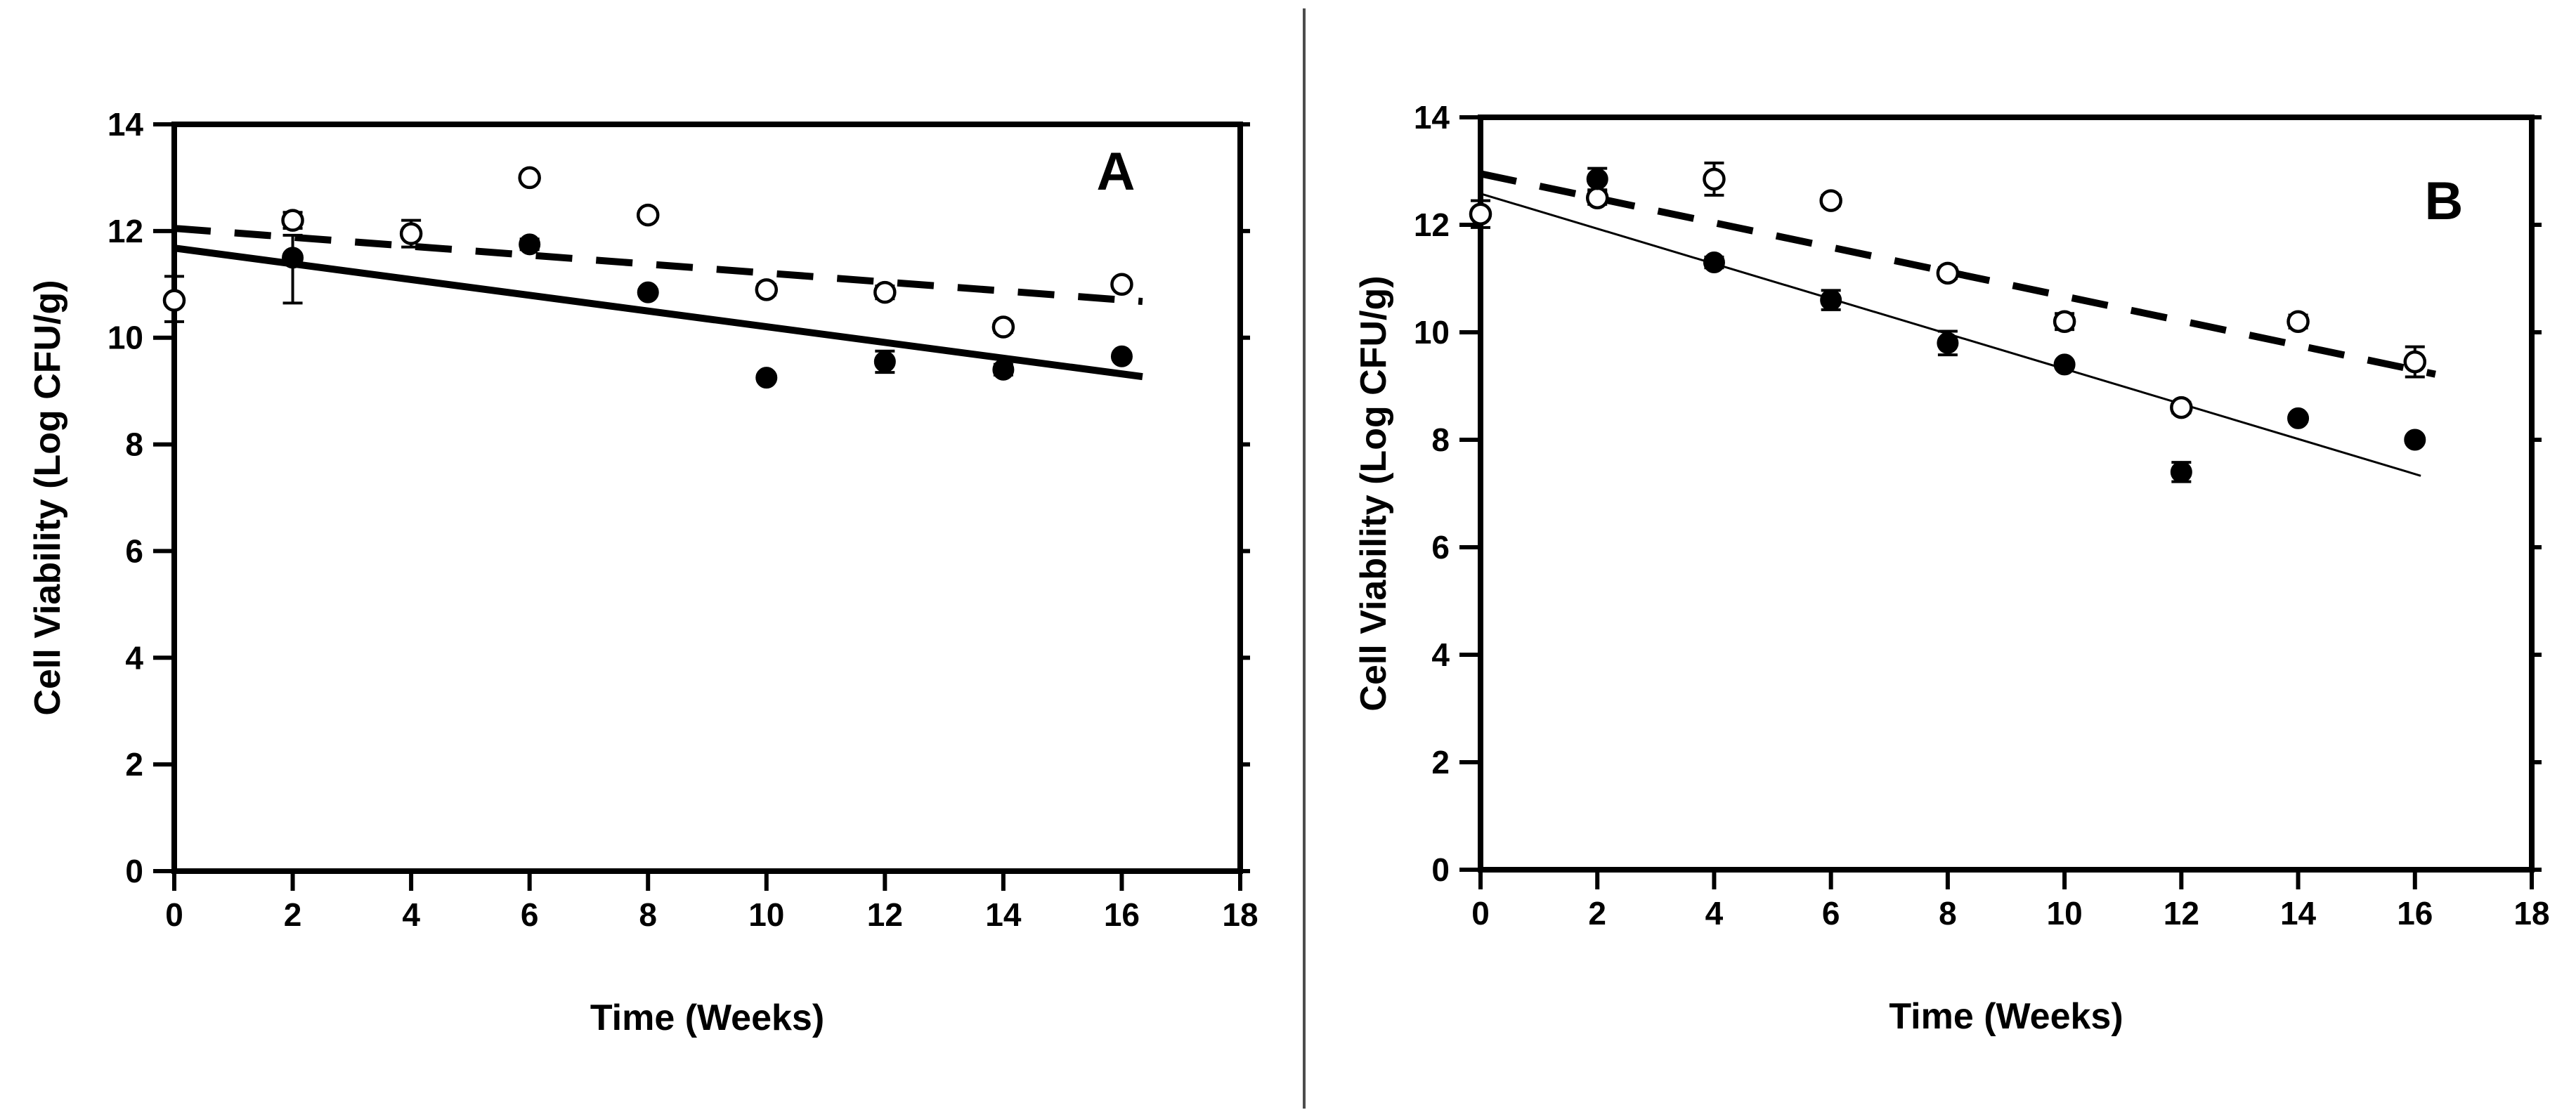 Image resolution: width=2576 pixels, height=1117 pixels. Describe the element at coordinates (658, 312) in the screenshot. I see `fit-line-solid` at that location.